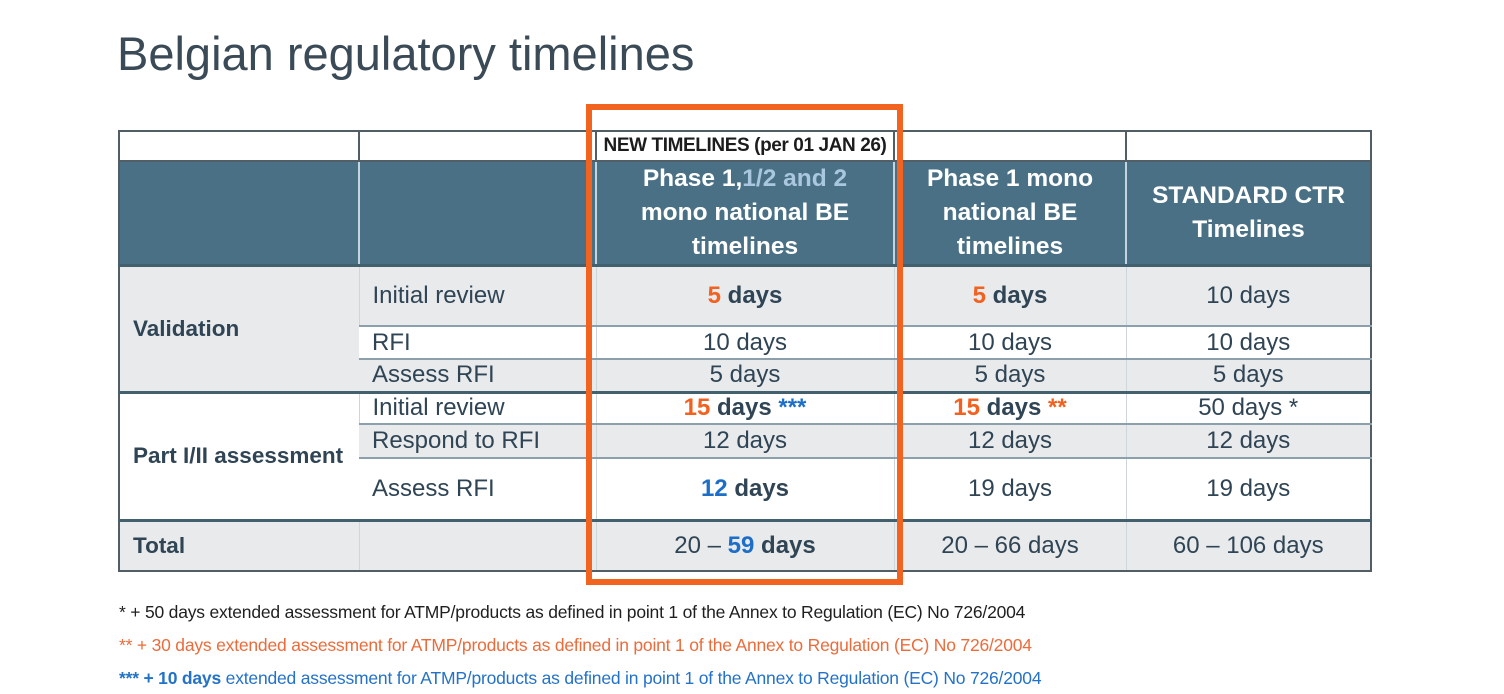 The width and height of the screenshot is (1504, 694). Describe the element at coordinates (714, 488) in the screenshot. I see `value-number-blue: 12` at that location.